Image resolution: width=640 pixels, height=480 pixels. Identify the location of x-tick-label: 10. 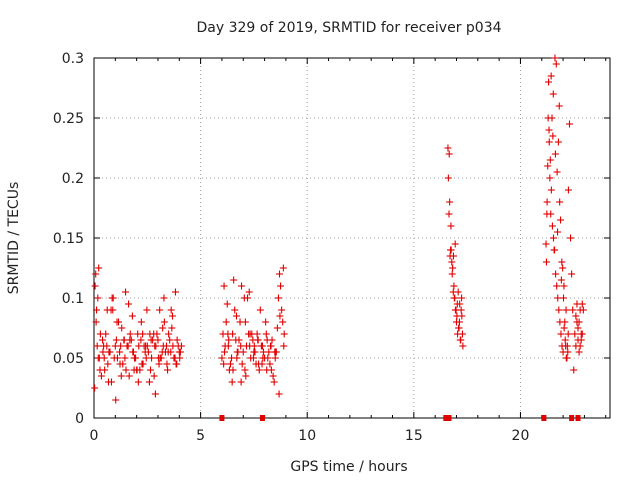
(307, 436).